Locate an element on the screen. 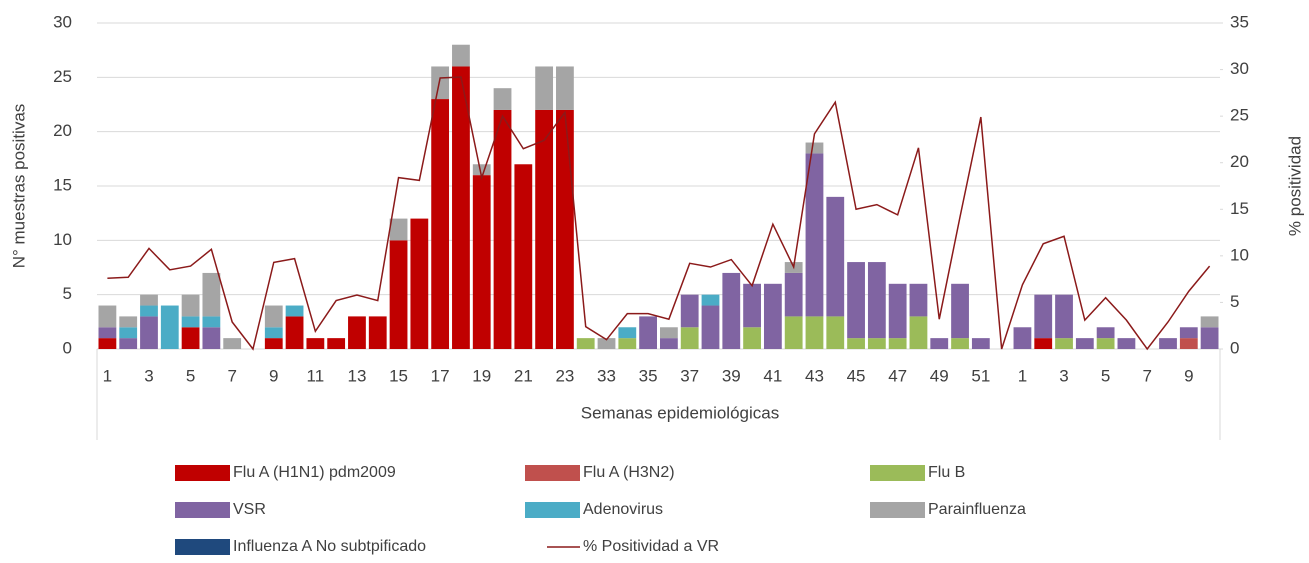 This screenshot has height=563, width=1309. y2-axis-title: % positividad is located at coordinates (1294, 186).